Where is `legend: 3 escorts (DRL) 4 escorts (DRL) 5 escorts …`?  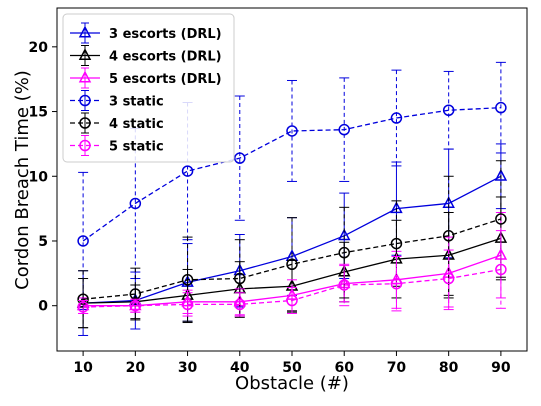
legend: 3 escorts (DRL) 4 escorts (DRL) 5 escorts … is located at coordinates (148, 88).